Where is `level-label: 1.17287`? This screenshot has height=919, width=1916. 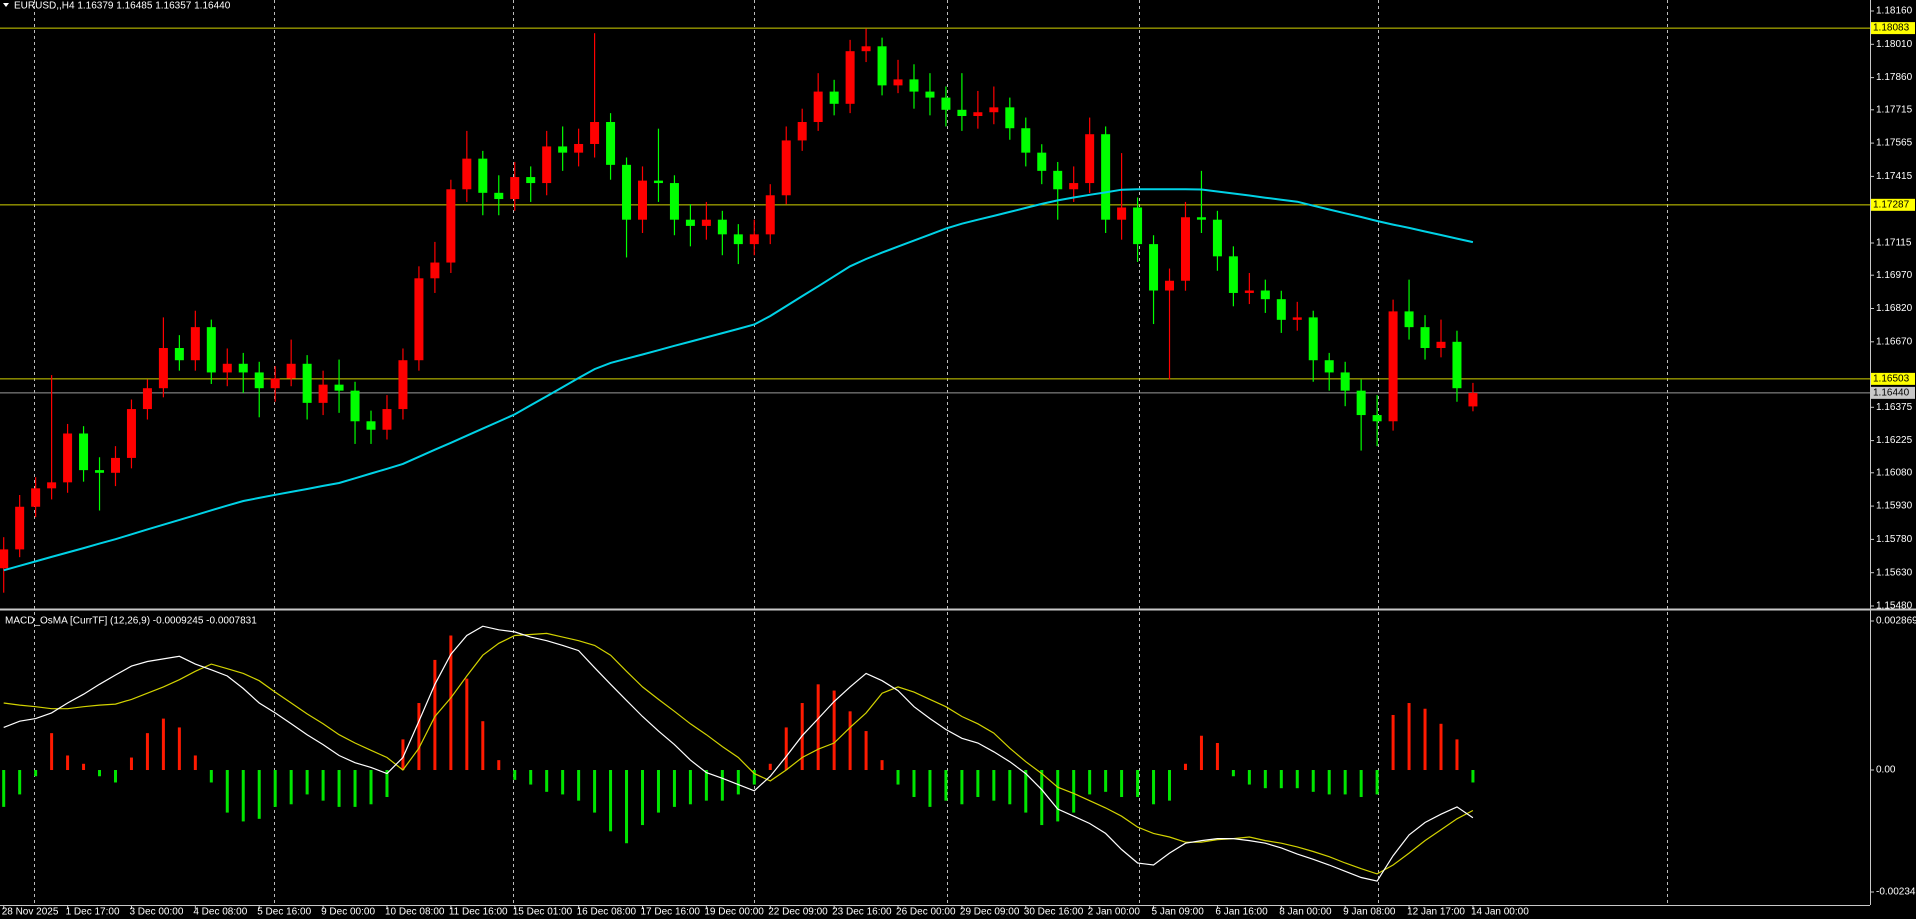 level-label: 1.17287 is located at coordinates (1891, 204).